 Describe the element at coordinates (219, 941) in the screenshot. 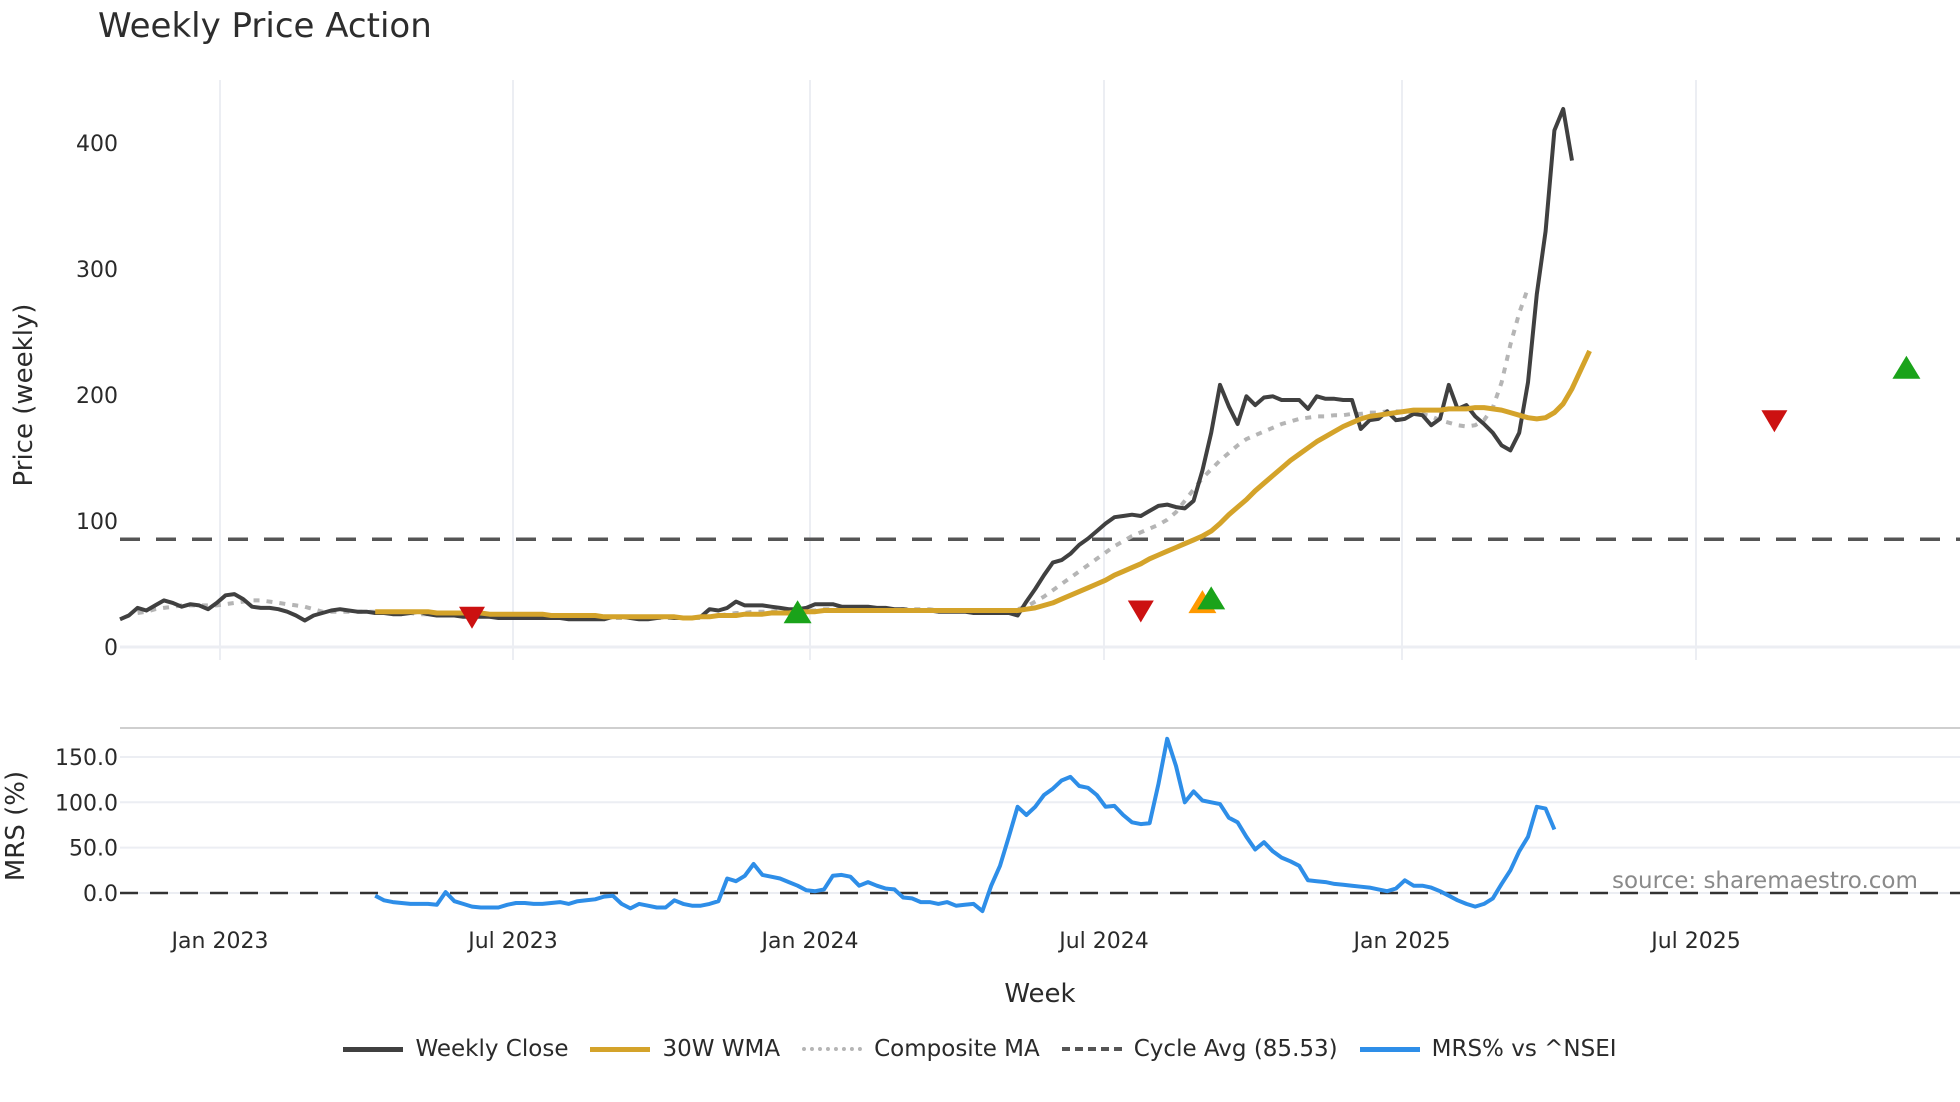

I see `x-tick: Jan 2023` at that location.